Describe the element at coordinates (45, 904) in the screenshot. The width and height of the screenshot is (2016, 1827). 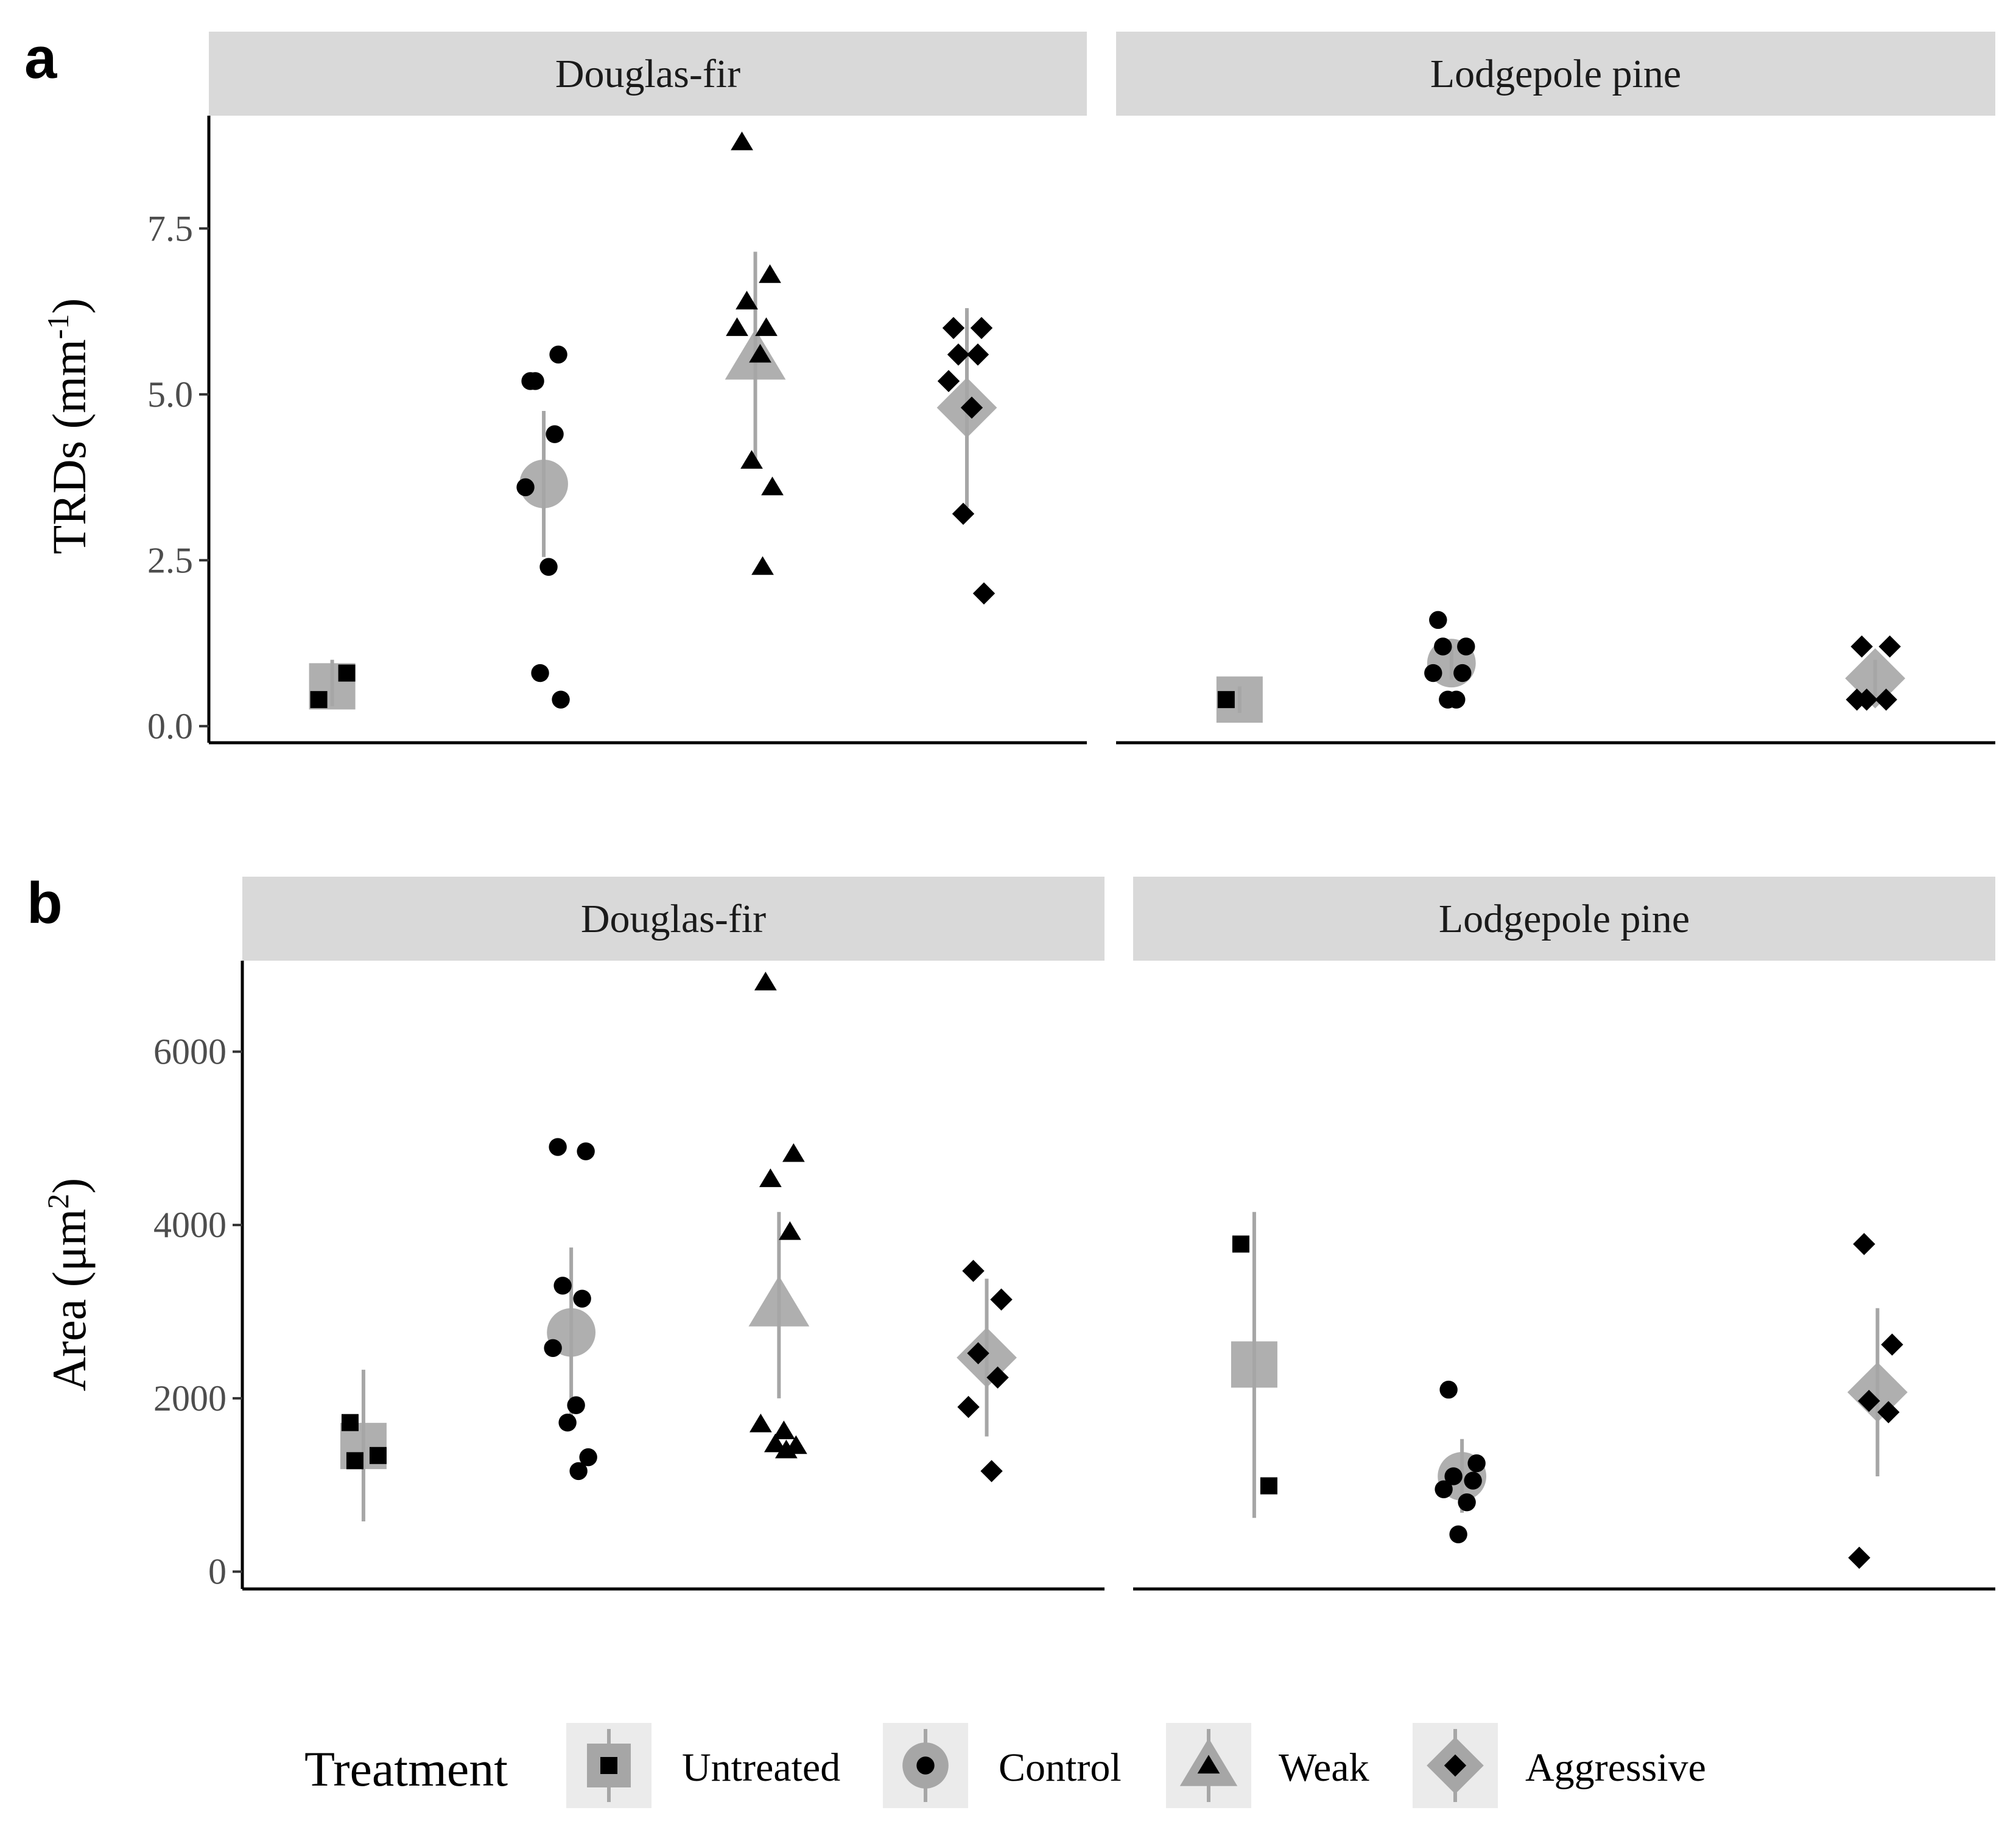
I see `panel-label-b: b` at that location.